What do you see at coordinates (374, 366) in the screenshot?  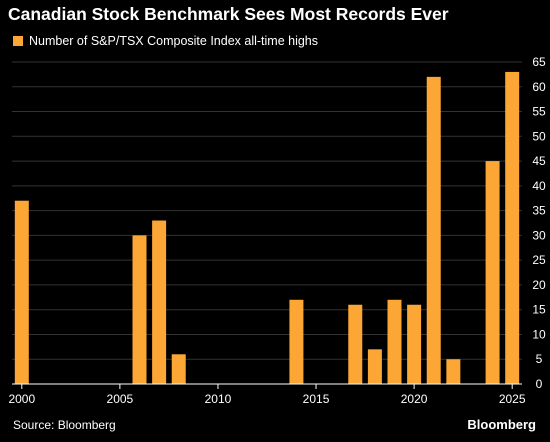 I see `bar-2018` at bounding box center [374, 366].